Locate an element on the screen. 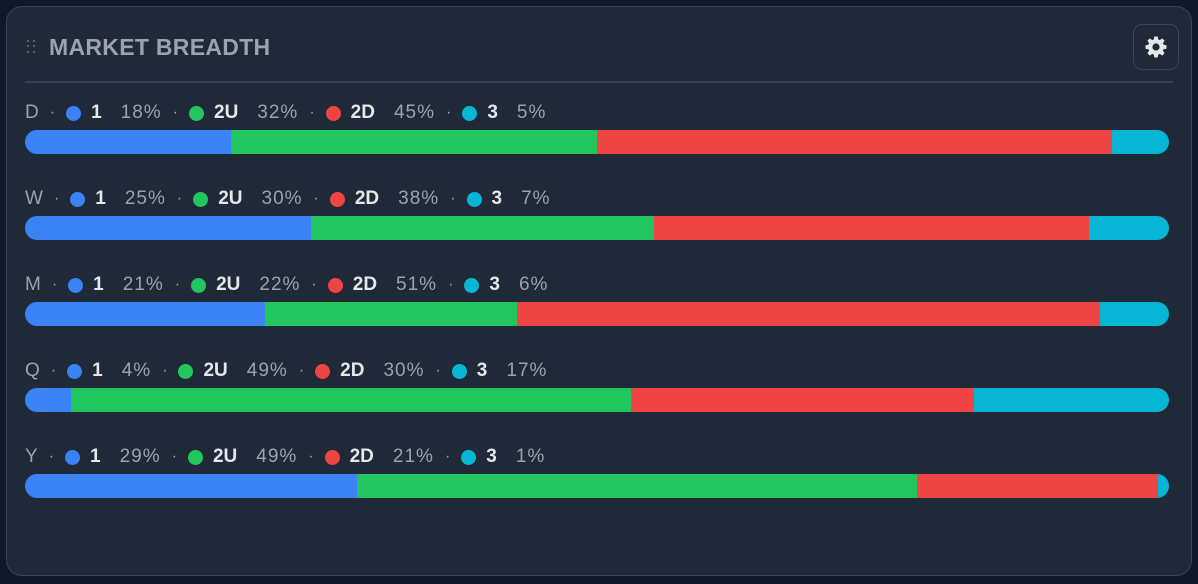 This screenshot has width=1198, height=584. period-label: Q is located at coordinates (32, 370).